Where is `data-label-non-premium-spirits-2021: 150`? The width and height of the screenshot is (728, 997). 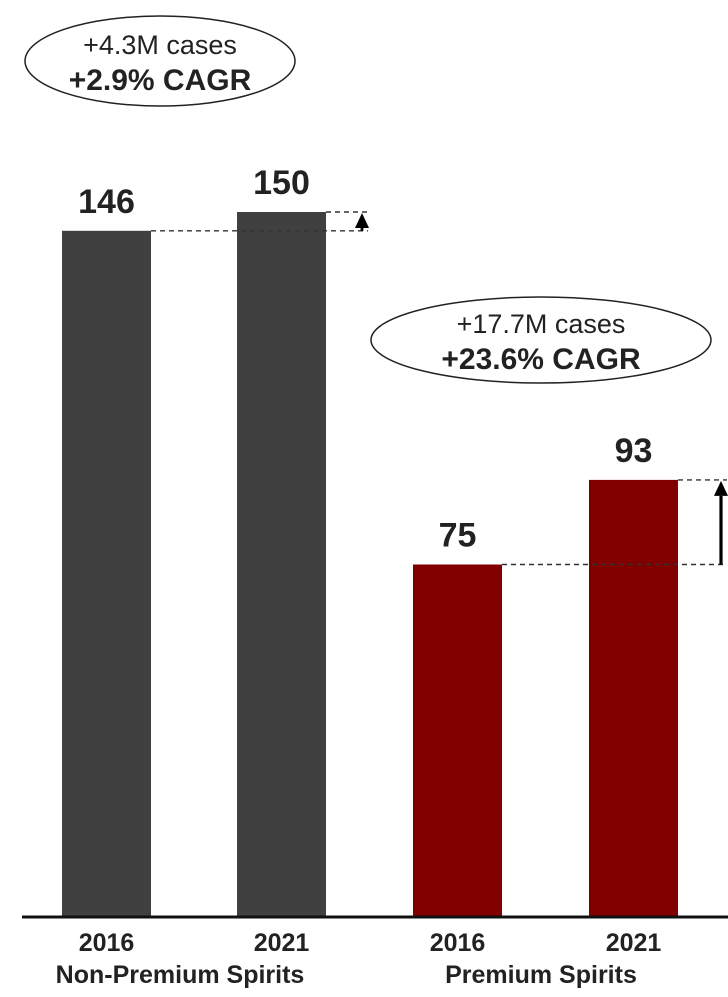
data-label-non-premium-spirits-2021: 150 is located at coordinates (281, 183).